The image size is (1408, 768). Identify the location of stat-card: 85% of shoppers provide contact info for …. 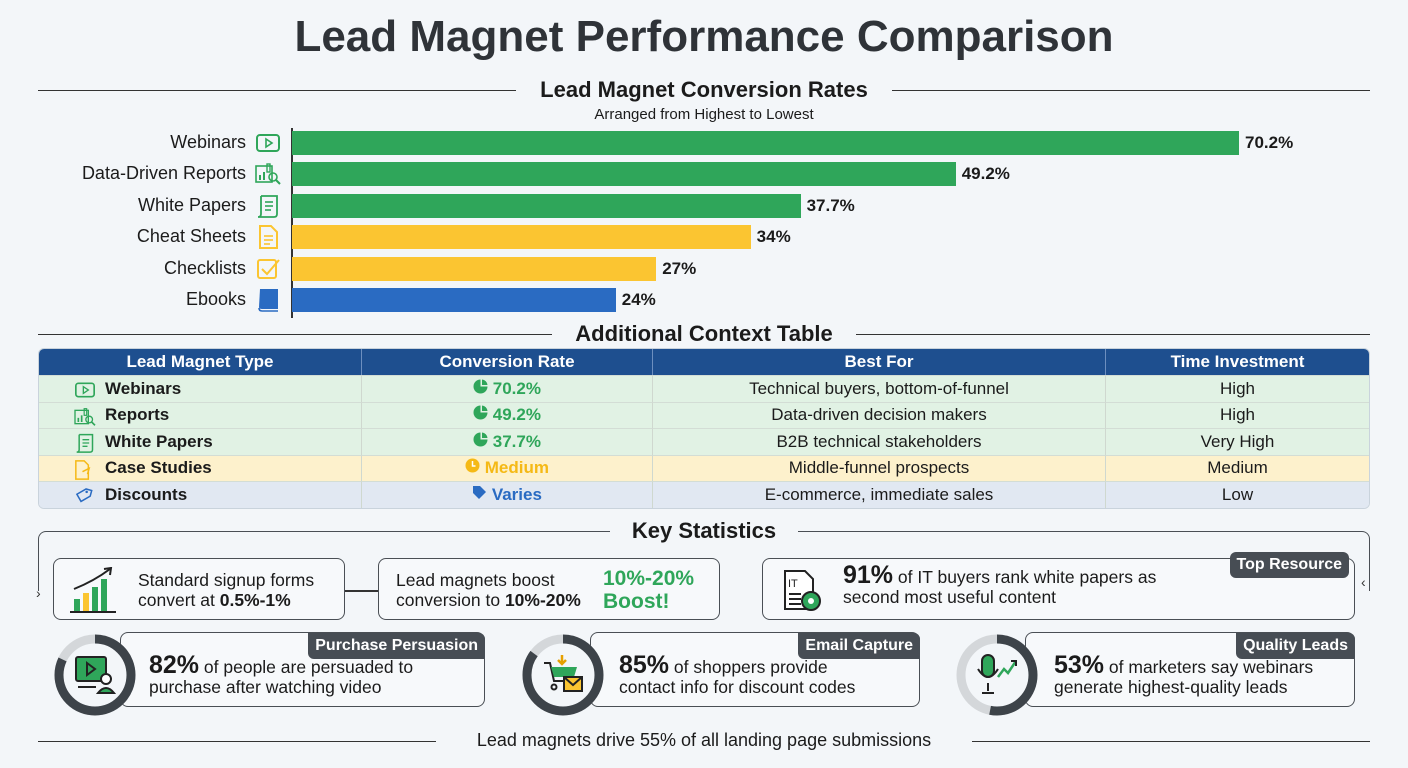
(755, 669).